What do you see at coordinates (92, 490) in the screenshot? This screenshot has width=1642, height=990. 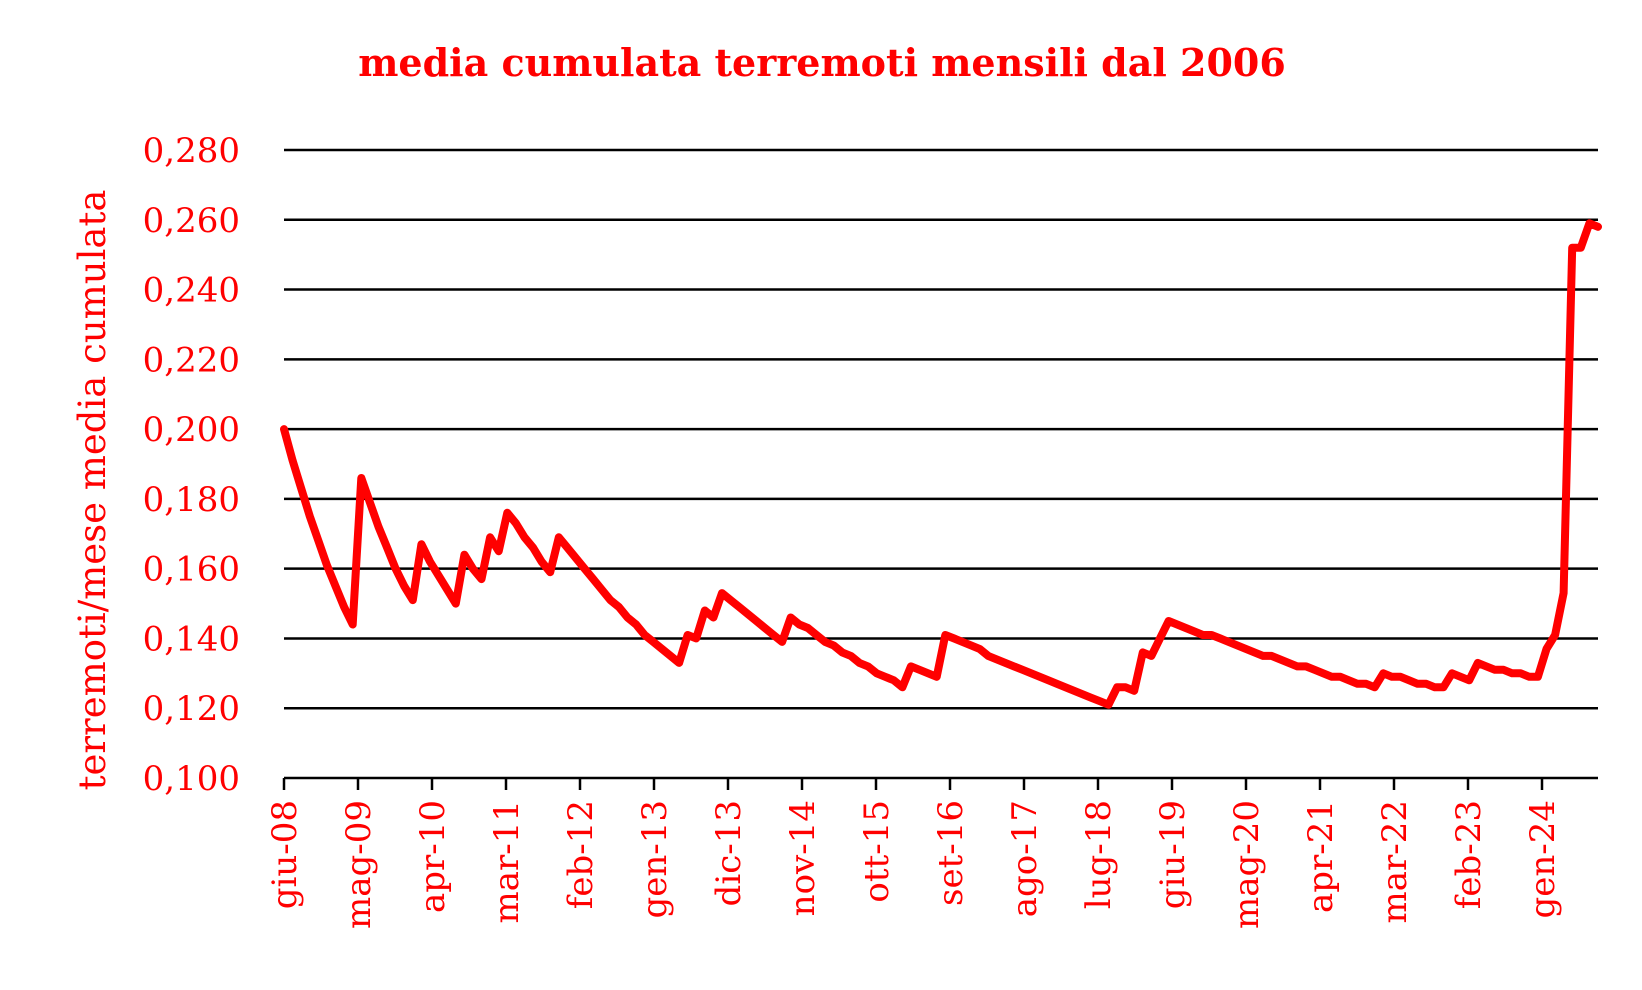 I see `y-axis-title: terremoti/mese media cumulata` at bounding box center [92, 490].